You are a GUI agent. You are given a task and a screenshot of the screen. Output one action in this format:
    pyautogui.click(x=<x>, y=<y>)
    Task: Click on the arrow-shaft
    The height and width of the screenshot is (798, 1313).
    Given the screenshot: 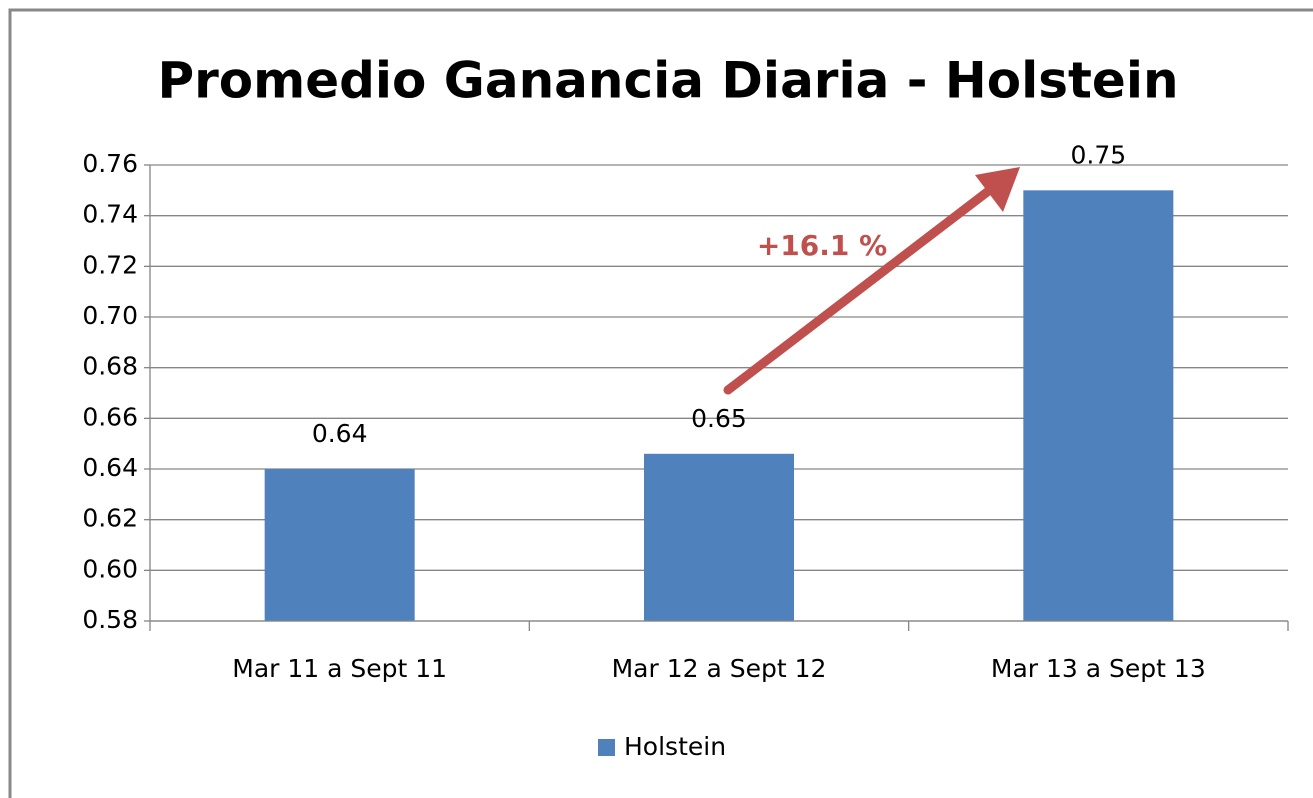 What is the action you would take?
    pyautogui.click(x=861, y=288)
    